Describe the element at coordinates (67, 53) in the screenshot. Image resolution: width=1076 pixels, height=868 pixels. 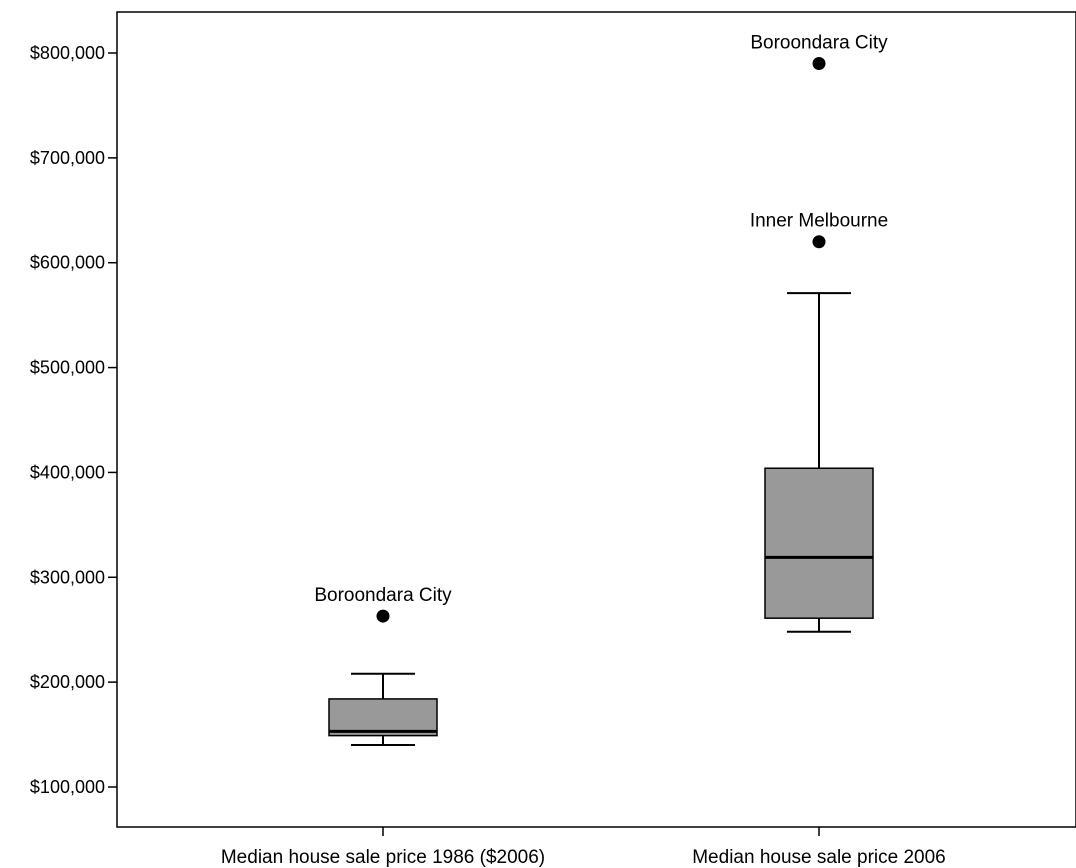
I see `y-tick-label: $800,000` at that location.